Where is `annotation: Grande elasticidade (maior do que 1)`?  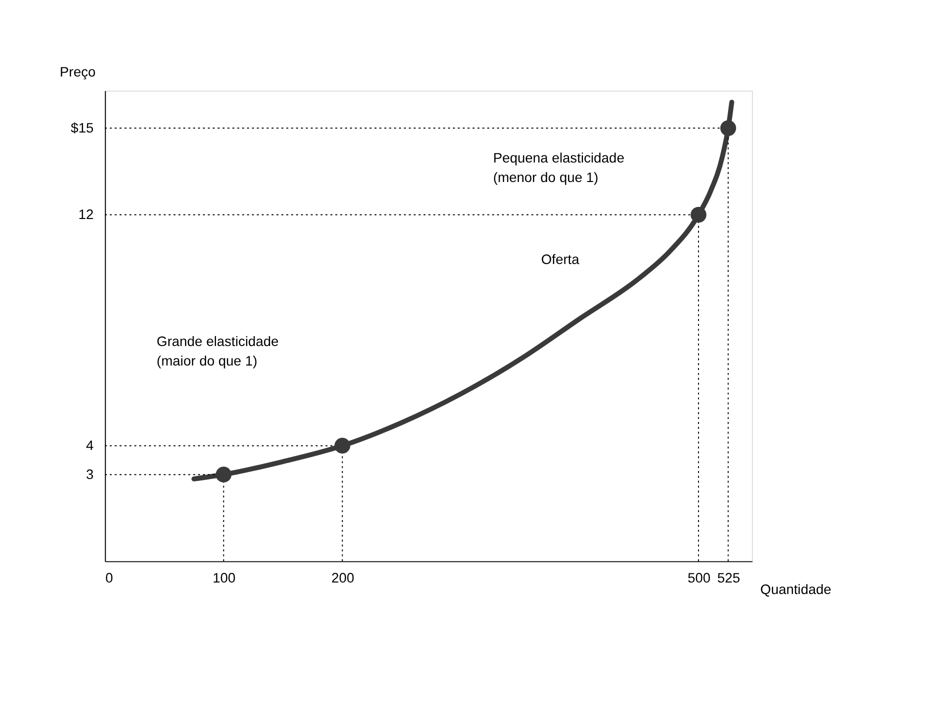 annotation: Grande elasticidade (maior do que 1) is located at coordinates (218, 351).